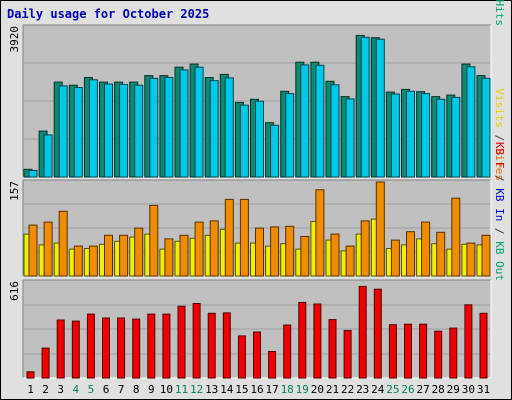 This screenshot has width=512, height=400. I want to click on x-tick-label-day-28: 28, so click(438, 389).